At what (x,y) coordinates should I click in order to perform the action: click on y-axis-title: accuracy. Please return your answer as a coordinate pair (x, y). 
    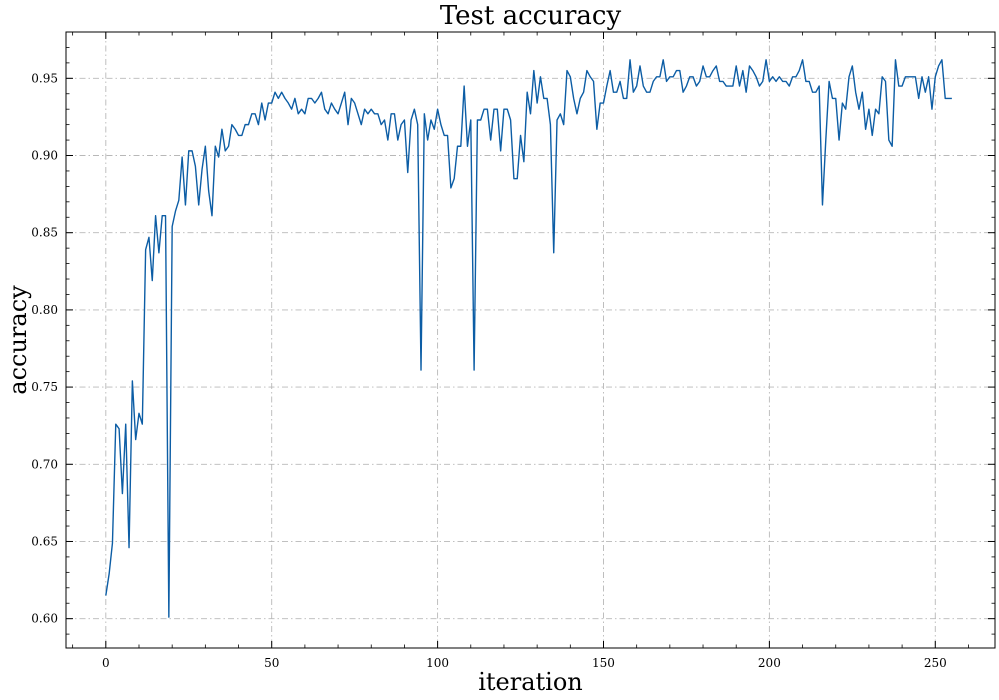
    Looking at the image, I should click on (18, 340).